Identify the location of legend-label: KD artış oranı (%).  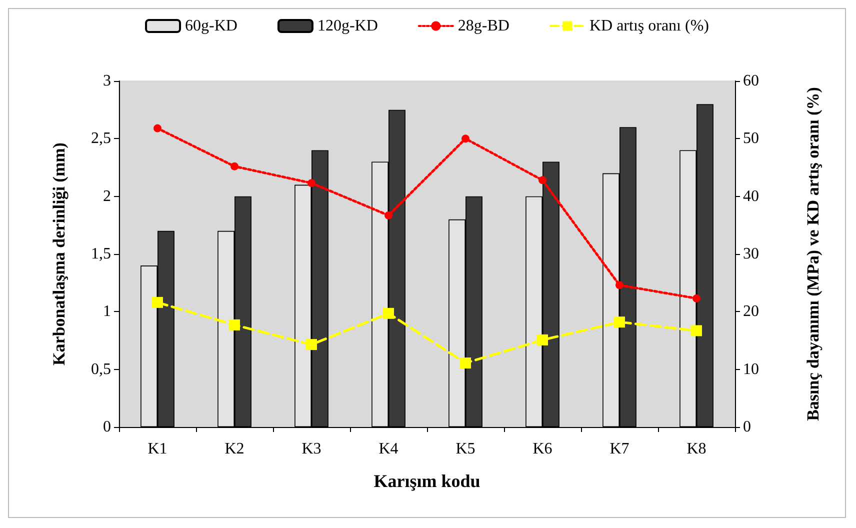
(649, 26).